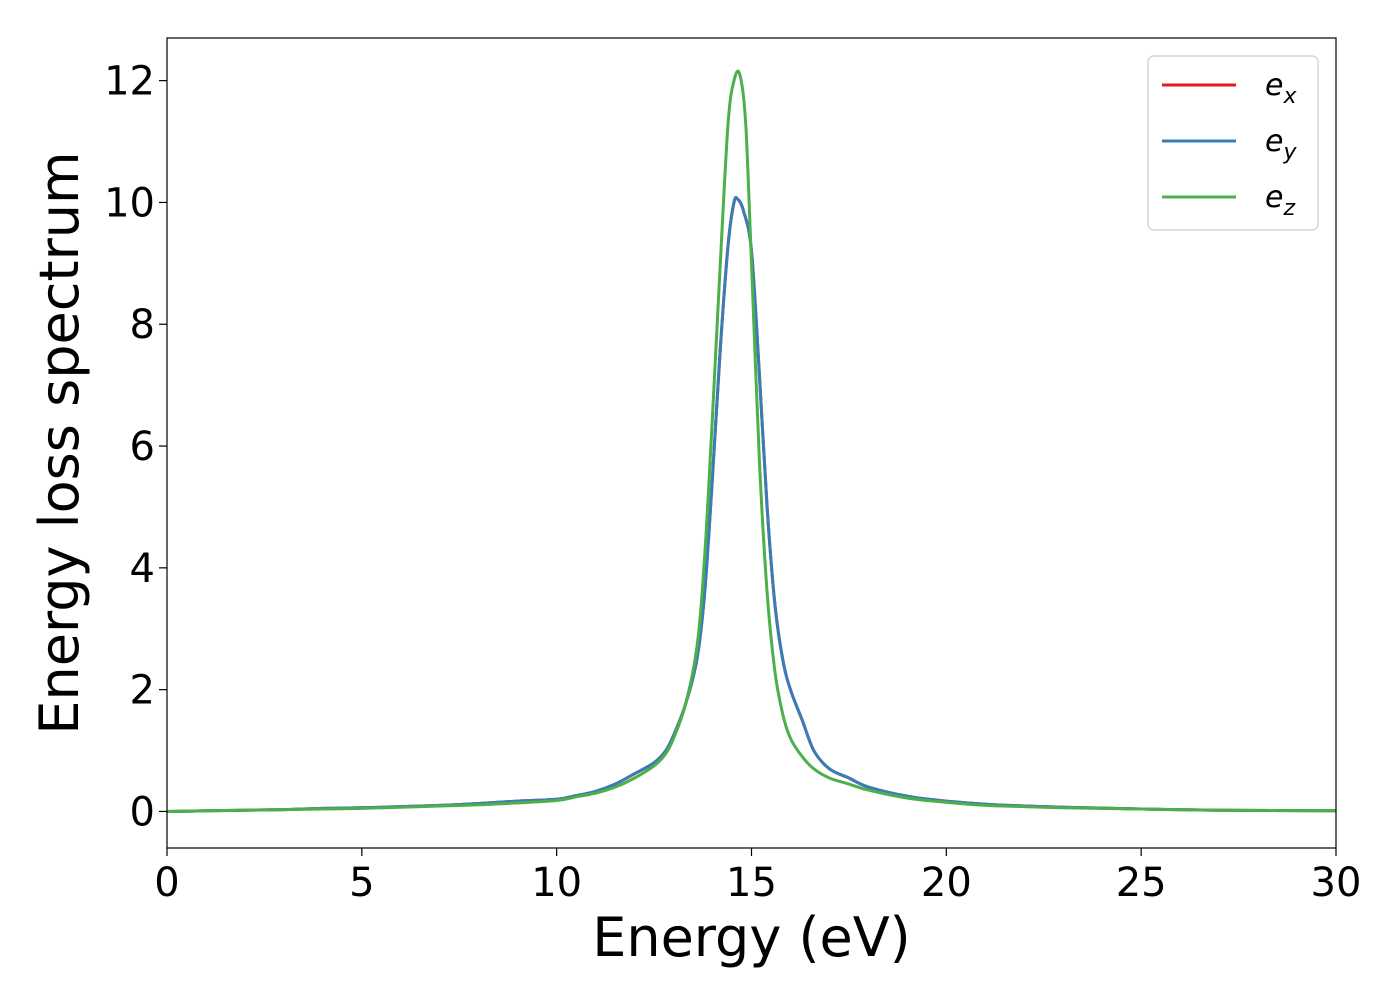 The width and height of the screenshot is (1400, 1000). I want to click on legend-label-y: ey, so click(1281, 144).